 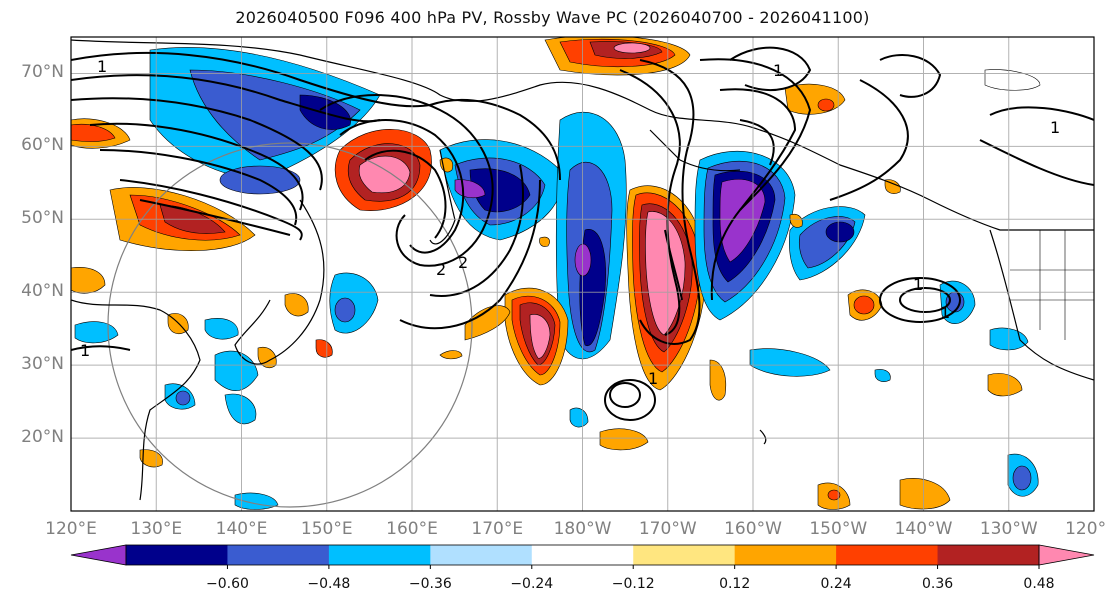 I want to click on colorbar, so click(x=582, y=556).